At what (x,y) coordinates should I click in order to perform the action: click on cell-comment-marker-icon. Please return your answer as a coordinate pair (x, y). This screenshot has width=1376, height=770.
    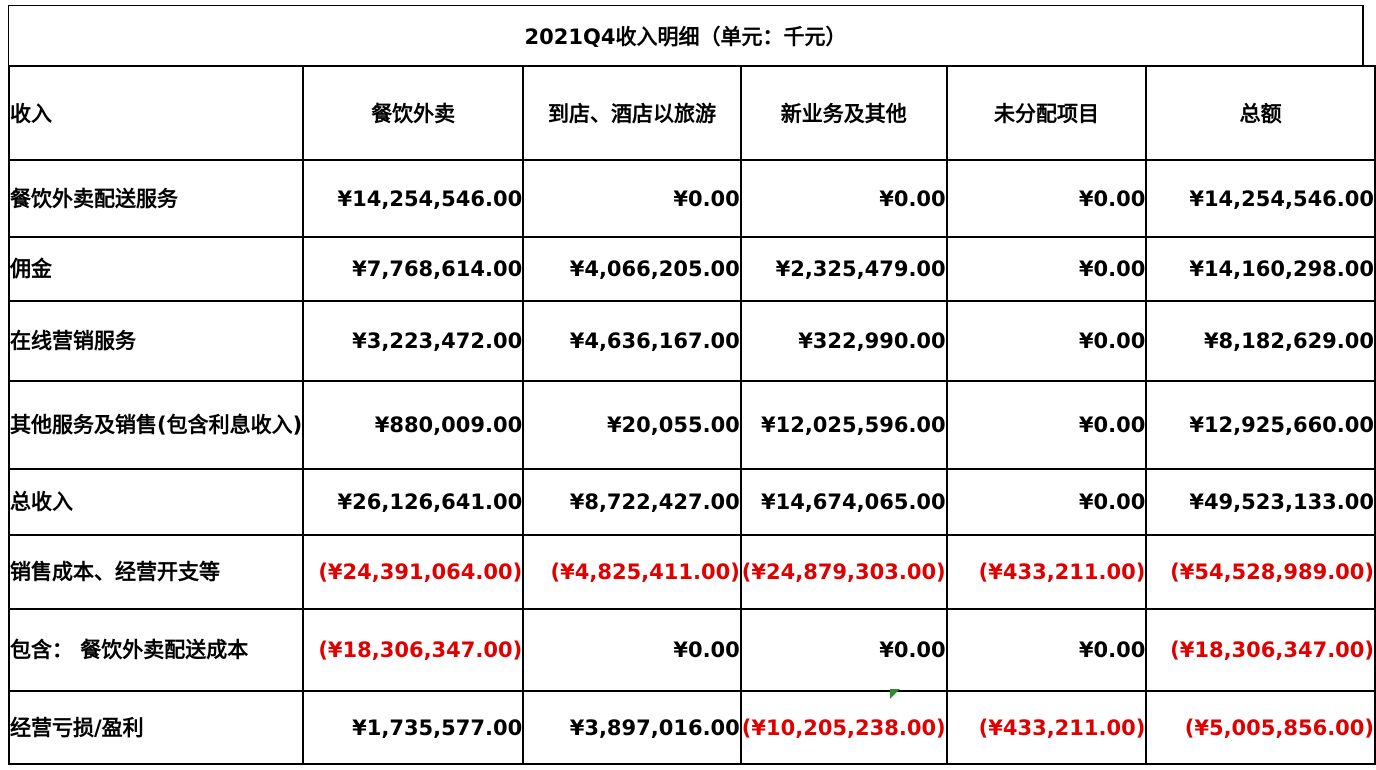
    Looking at the image, I should click on (895, 694).